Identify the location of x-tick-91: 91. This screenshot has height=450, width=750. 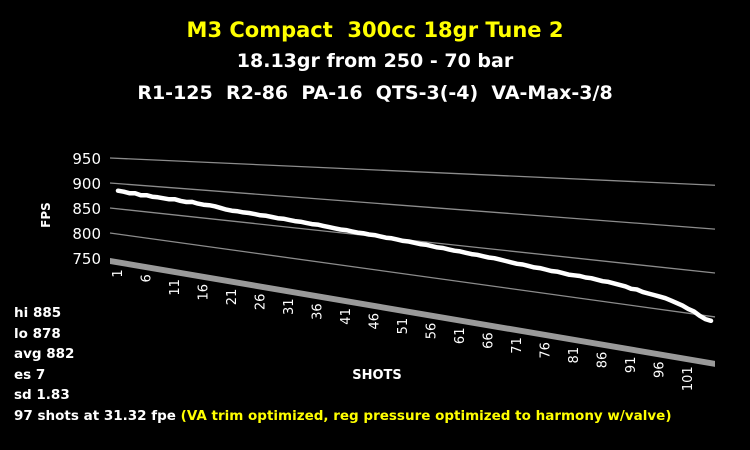
(631, 365).